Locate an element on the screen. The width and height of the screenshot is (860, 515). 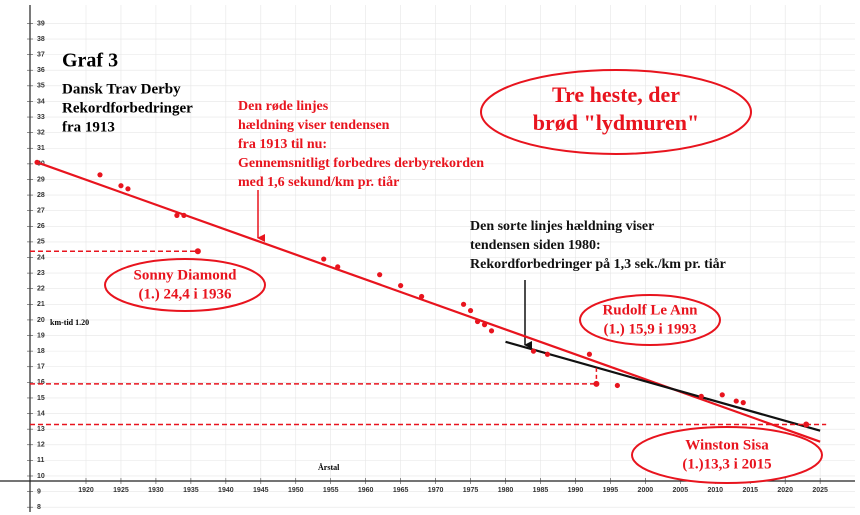
subtitle: Dansk Trav Derby is located at coordinates (121, 89).